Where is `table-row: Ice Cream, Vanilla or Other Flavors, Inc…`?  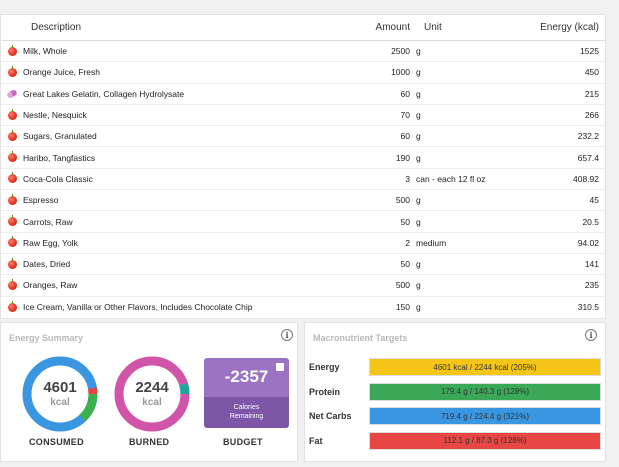 table-row: Ice Cream, Vanilla or Other Flavors, Inc… is located at coordinates (303, 307).